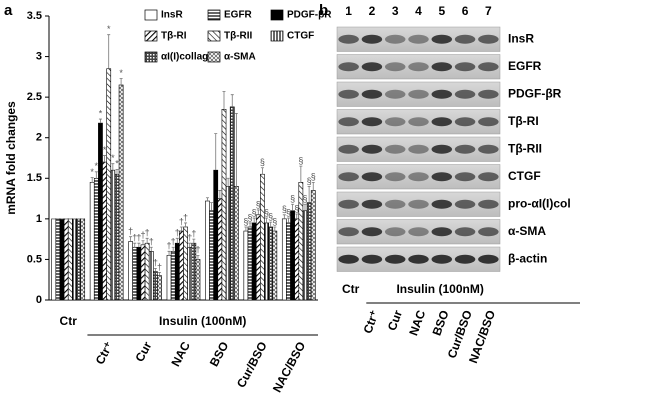 This screenshot has height=402, width=666. What do you see at coordinates (39, 300) in the screenshot?
I see `y-tick-label: 0` at bounding box center [39, 300].